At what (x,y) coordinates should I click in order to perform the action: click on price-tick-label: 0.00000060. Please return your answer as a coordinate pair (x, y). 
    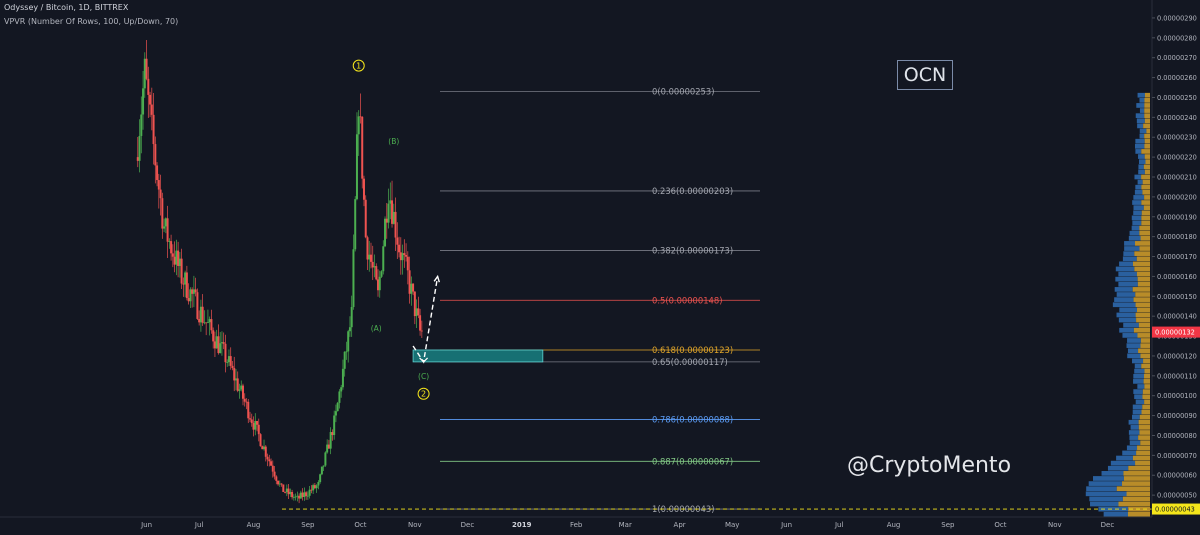
    Looking at the image, I should click on (1177, 476).